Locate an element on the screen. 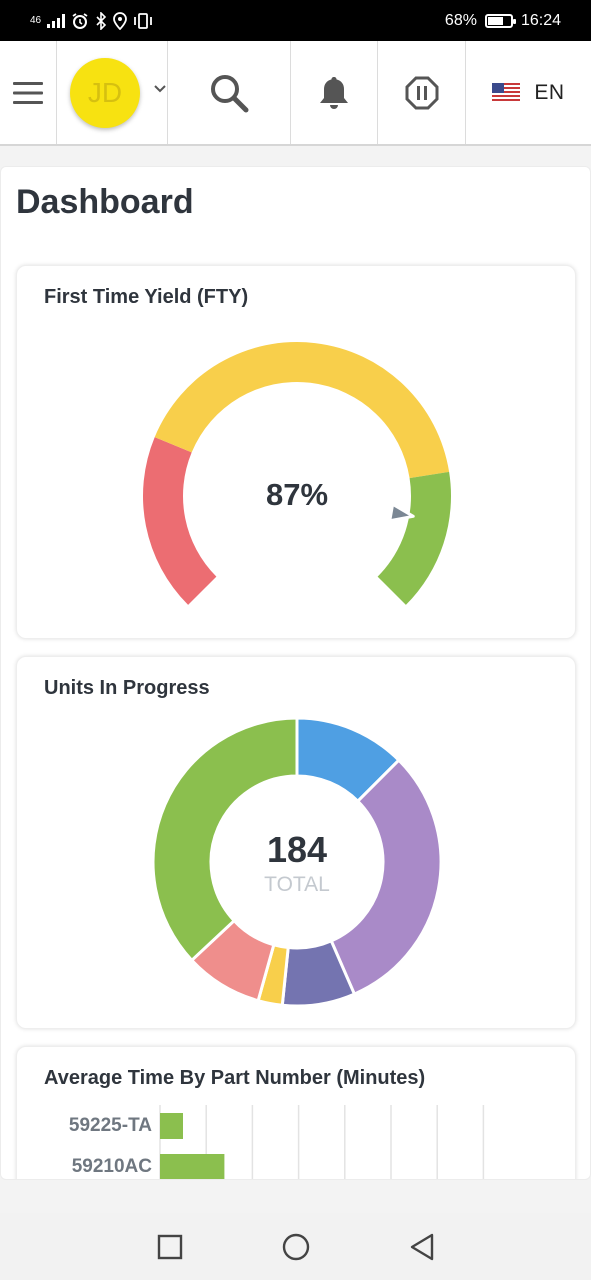 The width and height of the screenshot is (591, 1280). avg-time-bar-chart: 59225-TA 59210AC is located at coordinates (277, 1142).